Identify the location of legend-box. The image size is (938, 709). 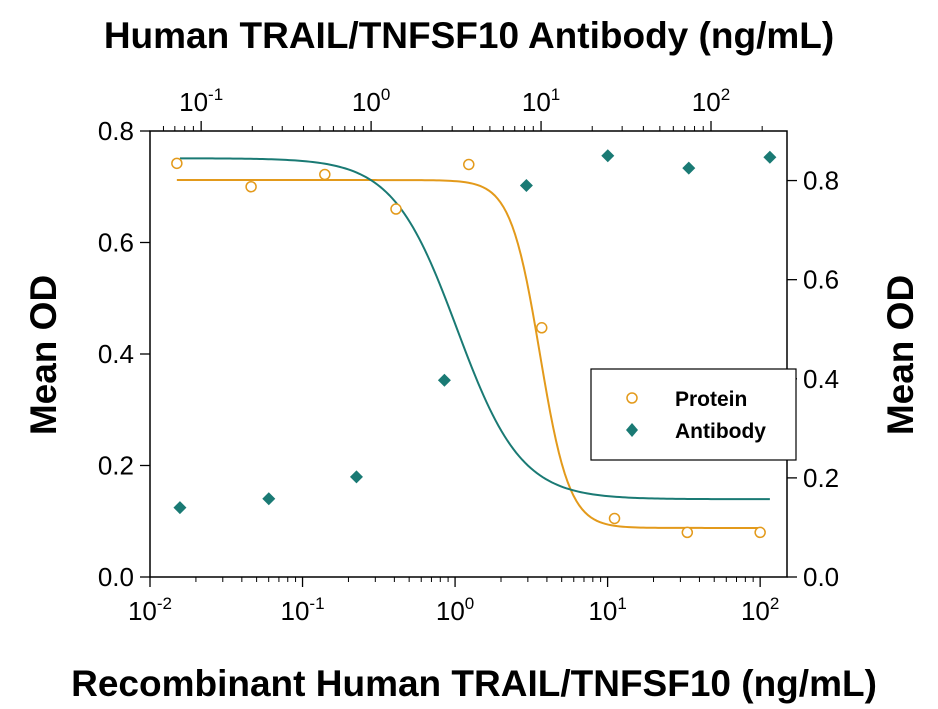
(693, 414).